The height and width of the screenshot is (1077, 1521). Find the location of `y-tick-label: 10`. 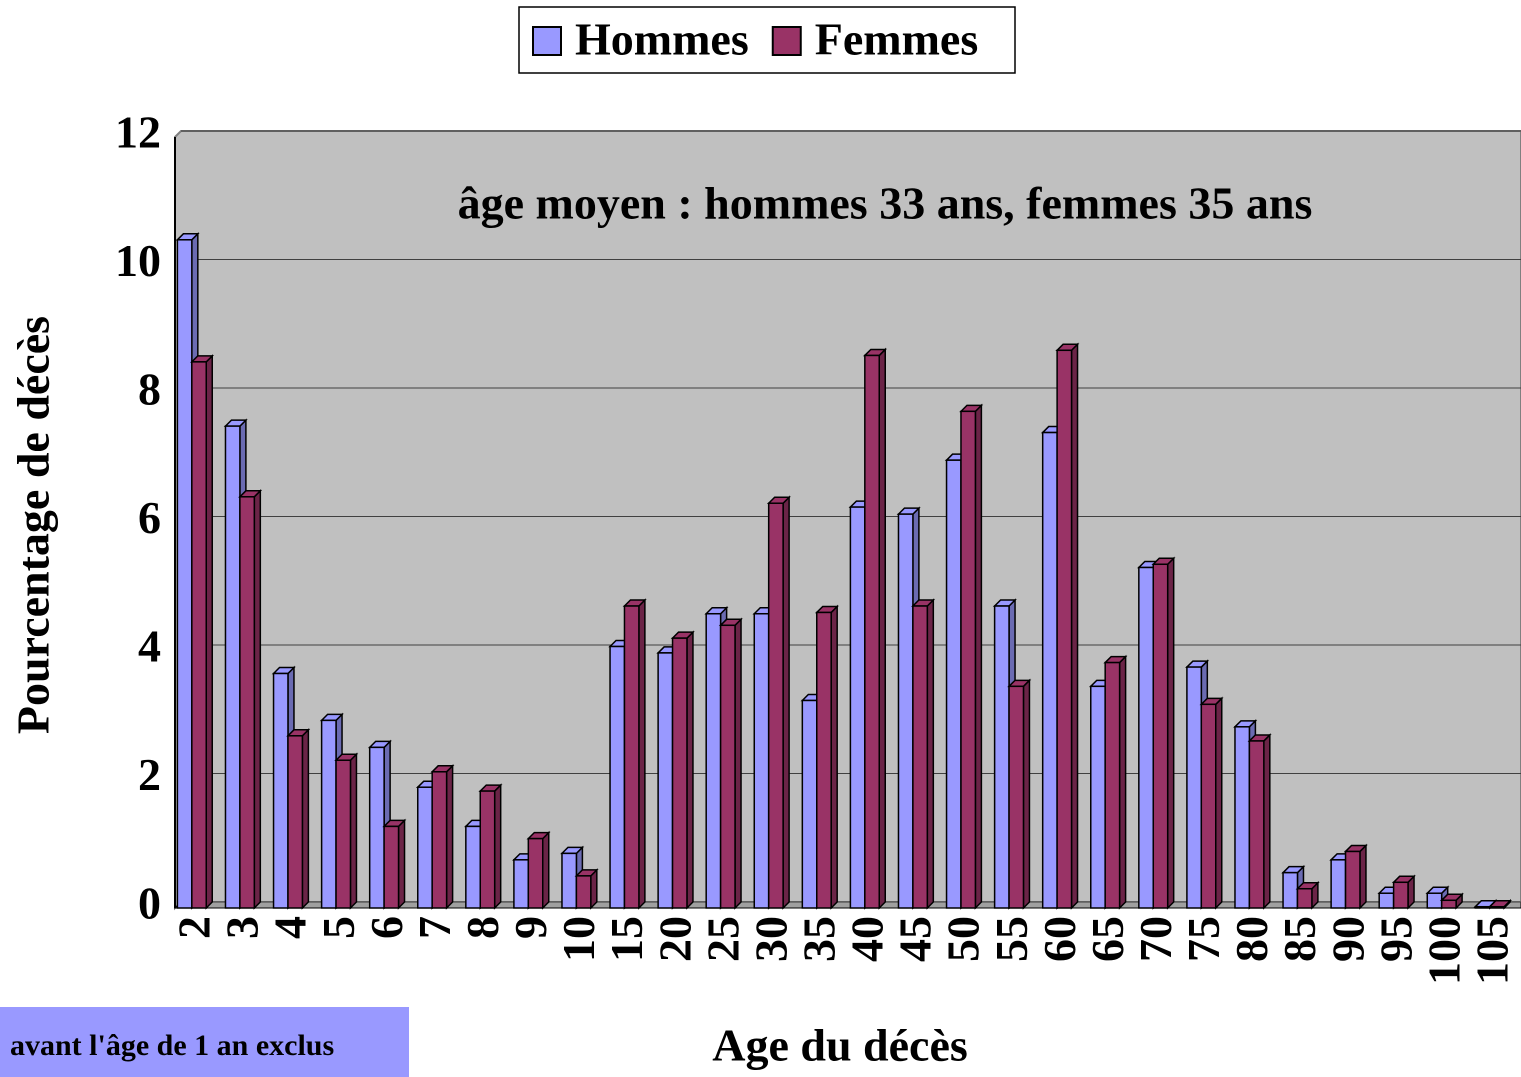

y-tick-label: 10 is located at coordinates (138, 260).